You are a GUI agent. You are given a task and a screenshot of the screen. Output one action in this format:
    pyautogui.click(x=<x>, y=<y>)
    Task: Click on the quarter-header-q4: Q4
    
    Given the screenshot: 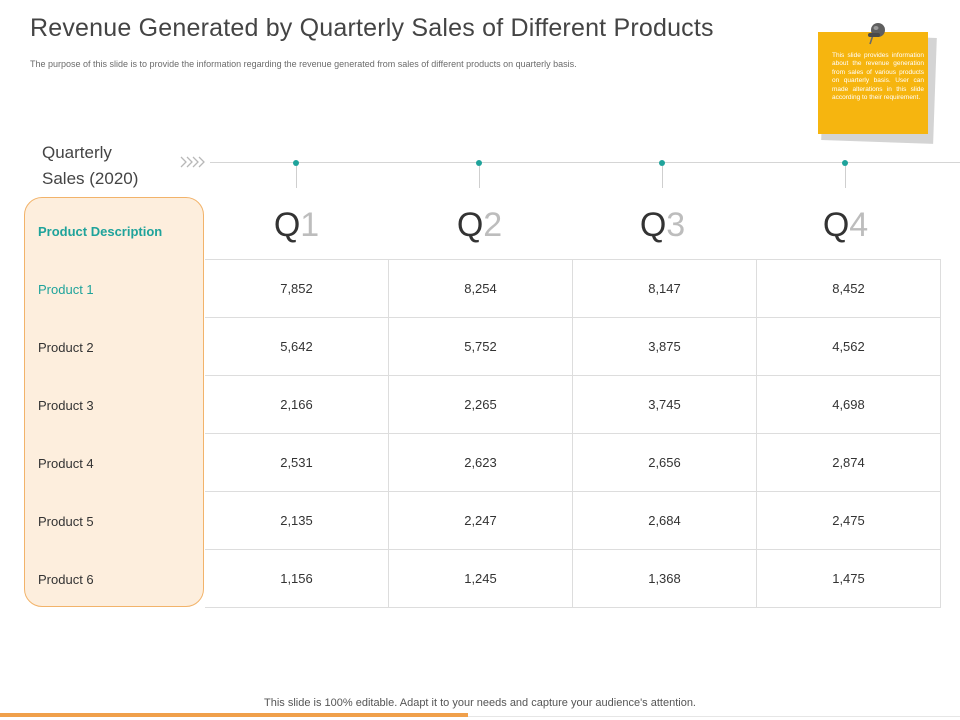 What is the action you would take?
    pyautogui.click(x=845, y=225)
    